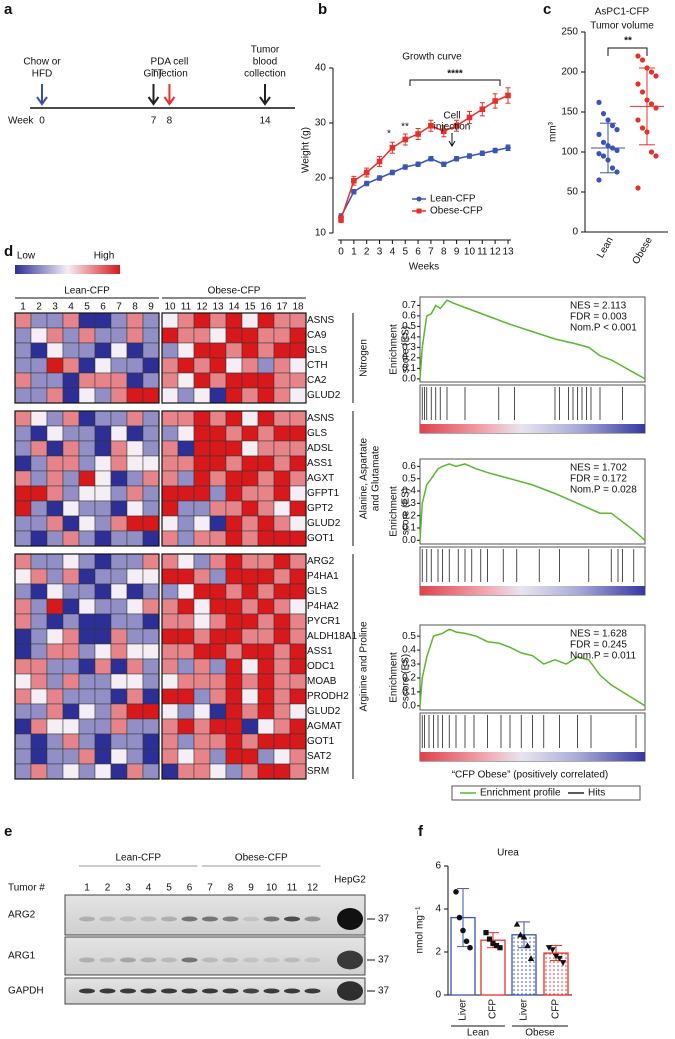 This screenshot has width=675, height=1039. What do you see at coordinates (265, 121) in the screenshot?
I see `x-tick-label: 14` at bounding box center [265, 121].